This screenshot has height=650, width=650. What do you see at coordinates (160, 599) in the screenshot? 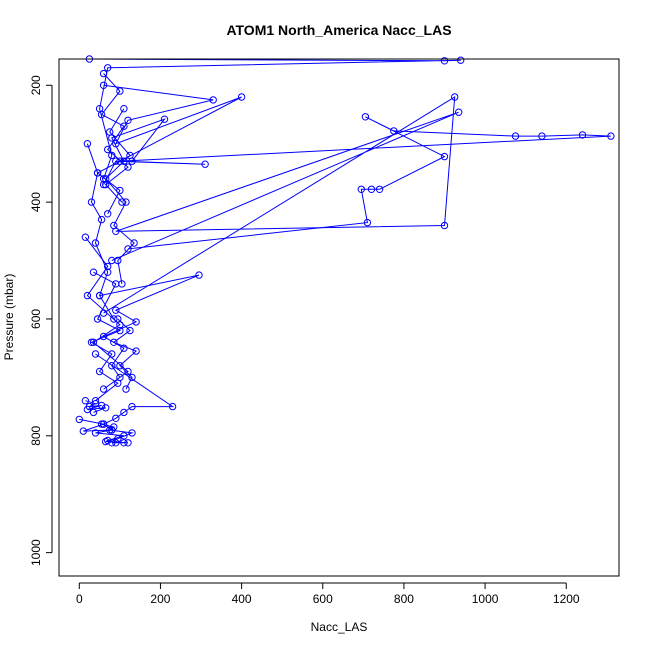
I see `x-tick-label: 200` at bounding box center [160, 599].